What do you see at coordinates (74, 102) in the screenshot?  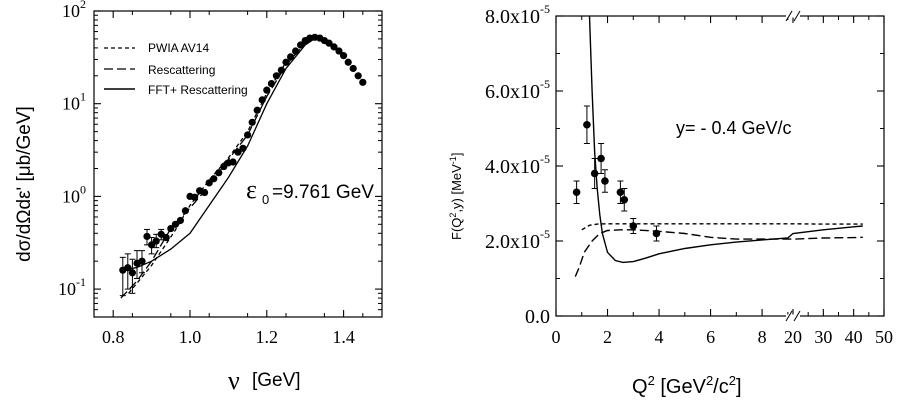 I see `left-ytick-label: 10¹` at bounding box center [74, 102].